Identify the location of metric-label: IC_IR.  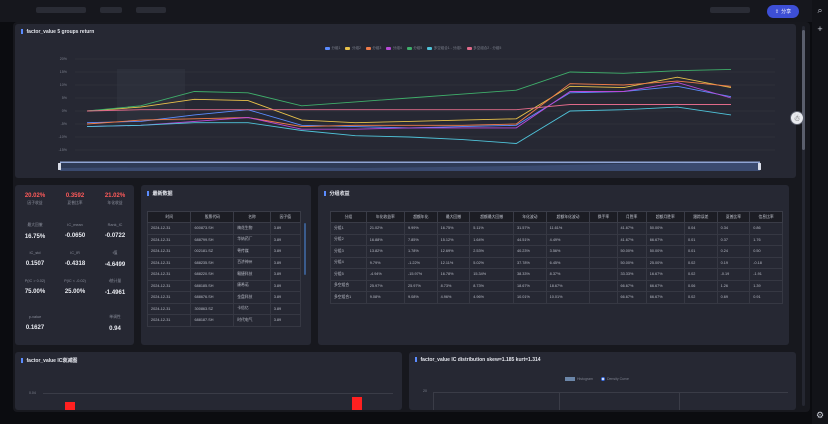
(75, 253).